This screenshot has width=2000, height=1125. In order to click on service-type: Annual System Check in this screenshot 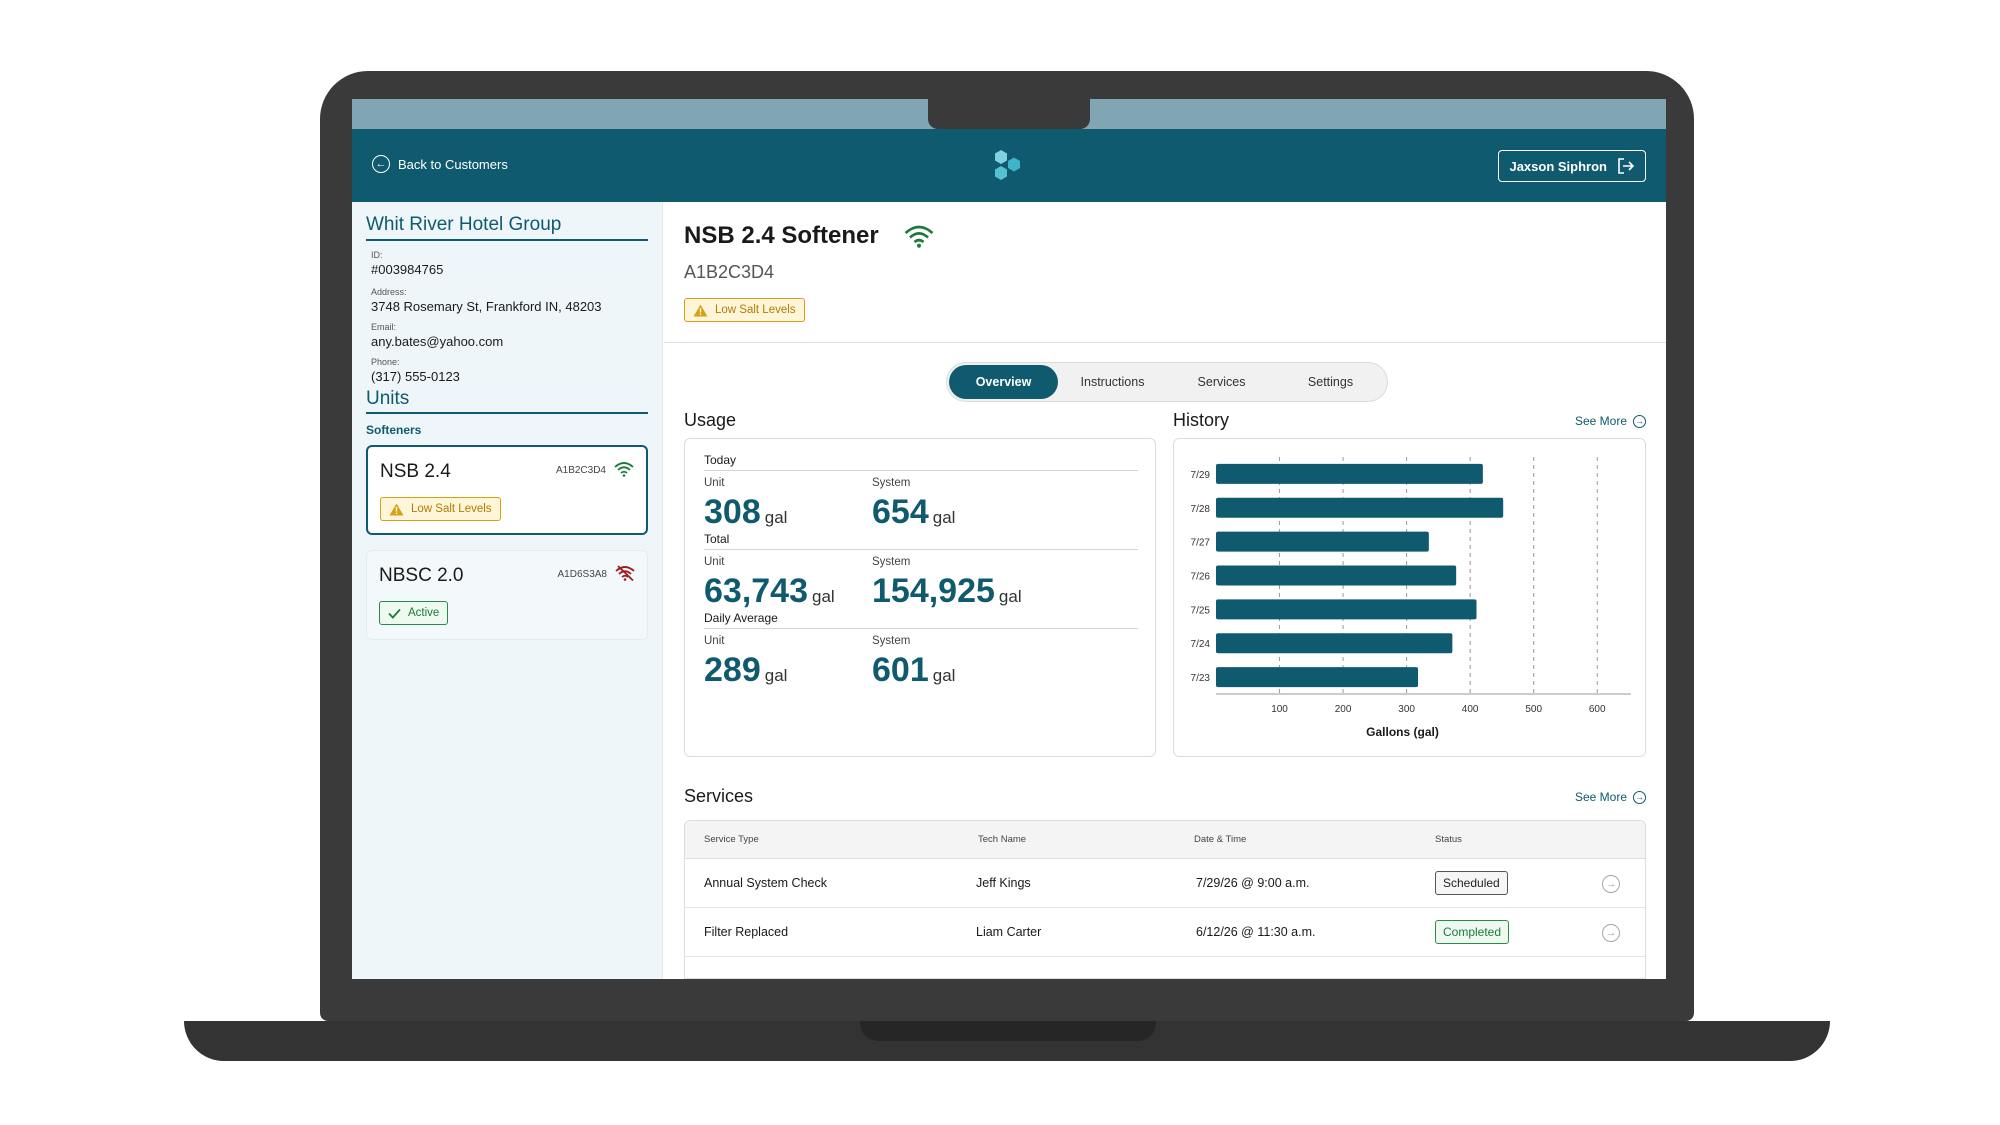, I will do `click(765, 883)`.